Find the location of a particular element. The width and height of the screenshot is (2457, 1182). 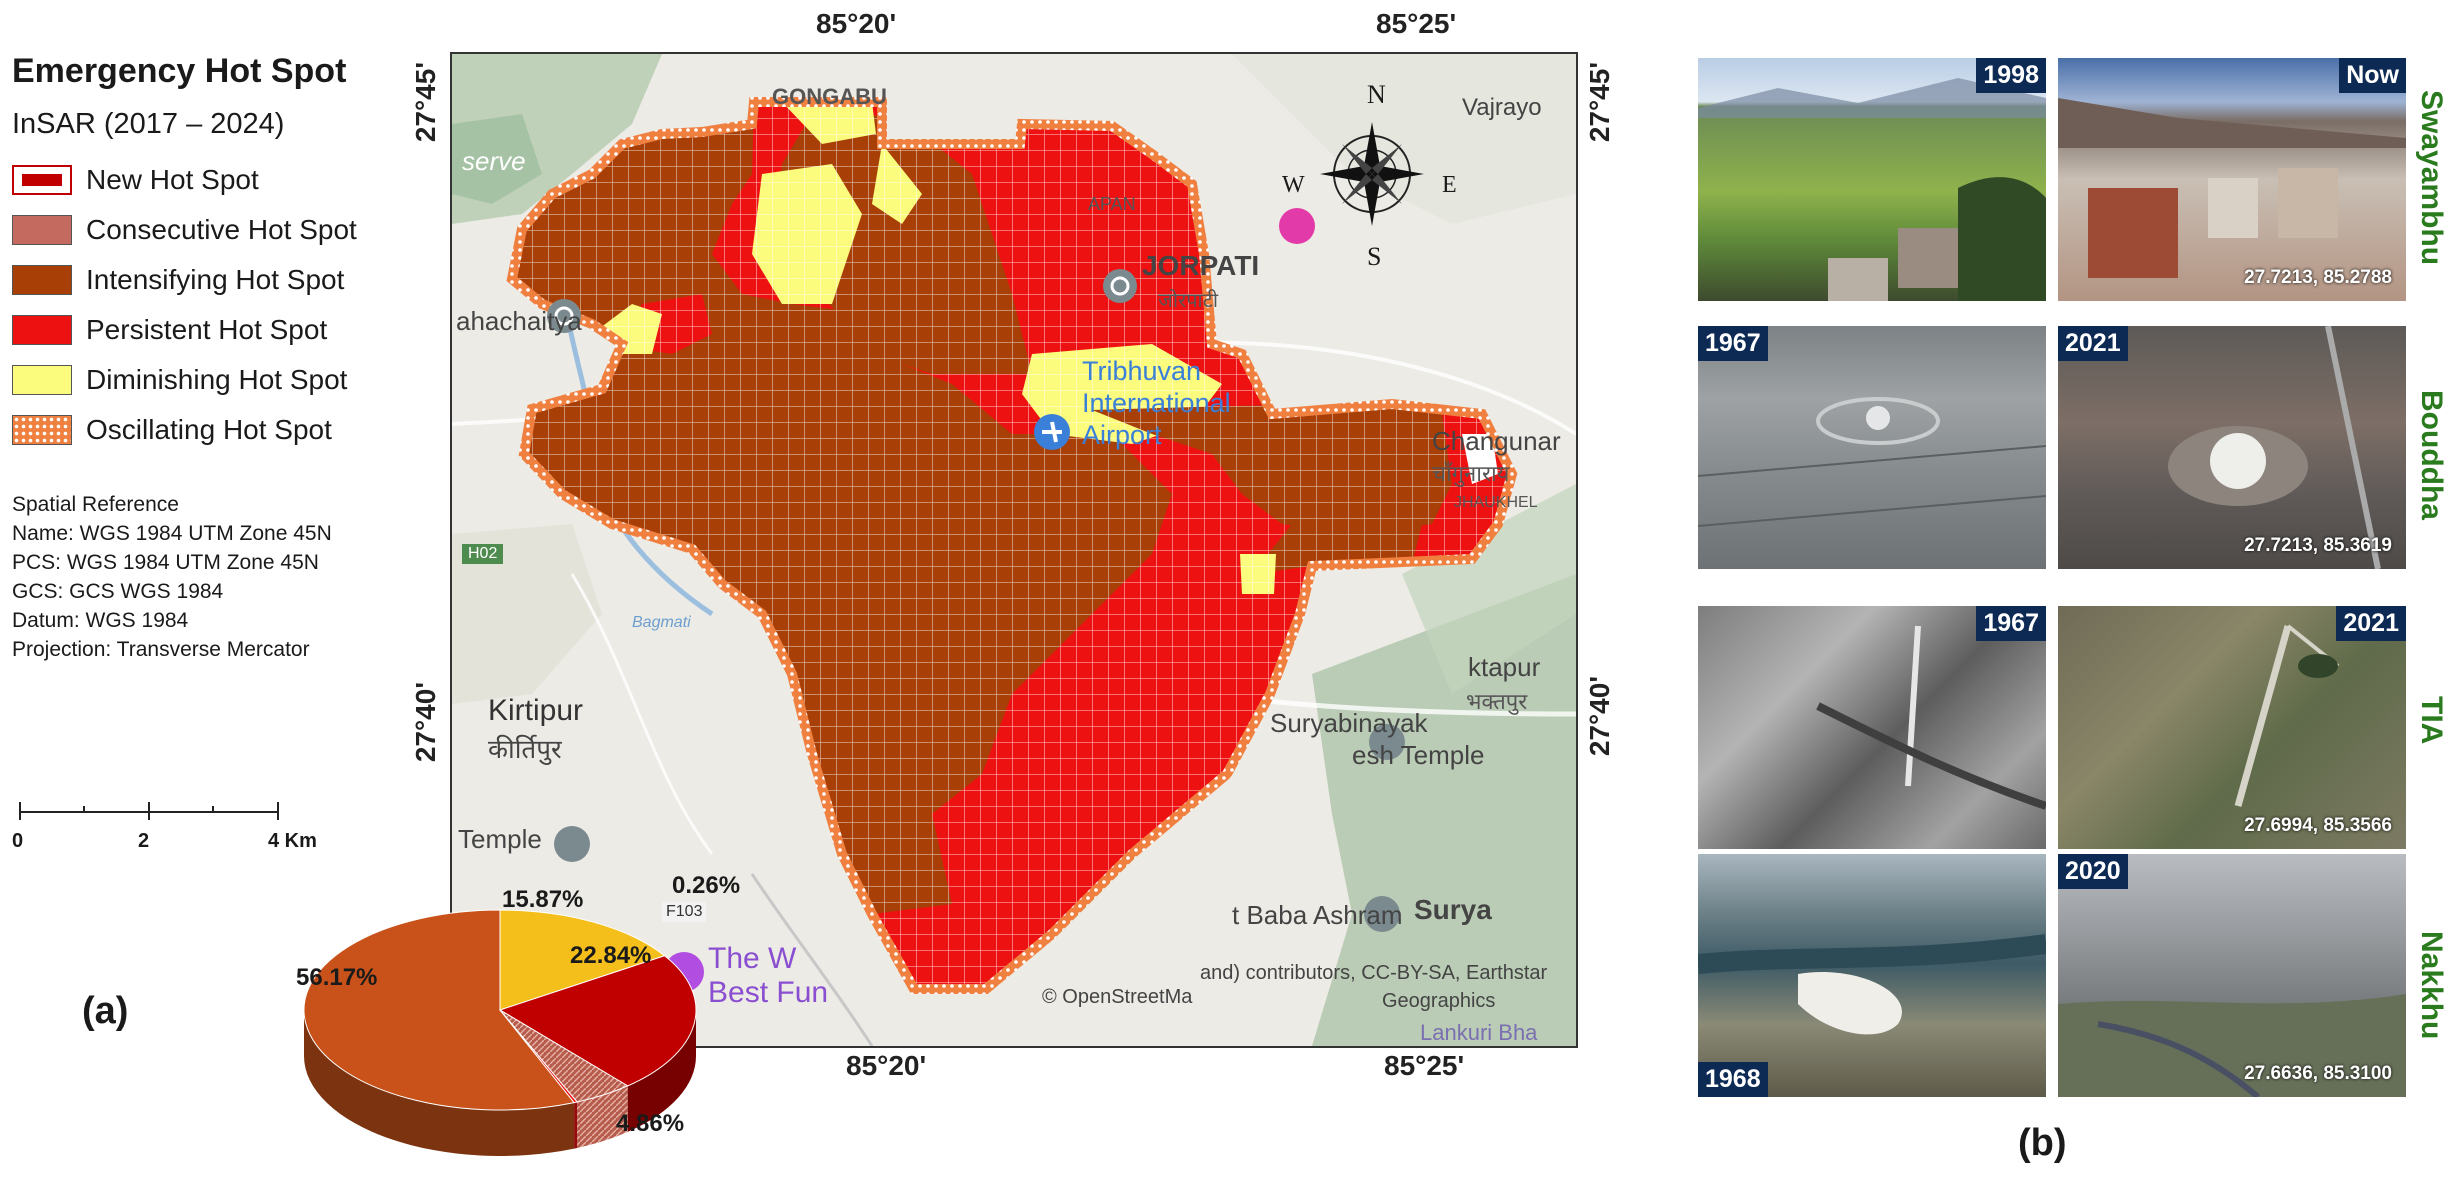

coord-right-1: 27°45' is located at coordinates (1599, 102).